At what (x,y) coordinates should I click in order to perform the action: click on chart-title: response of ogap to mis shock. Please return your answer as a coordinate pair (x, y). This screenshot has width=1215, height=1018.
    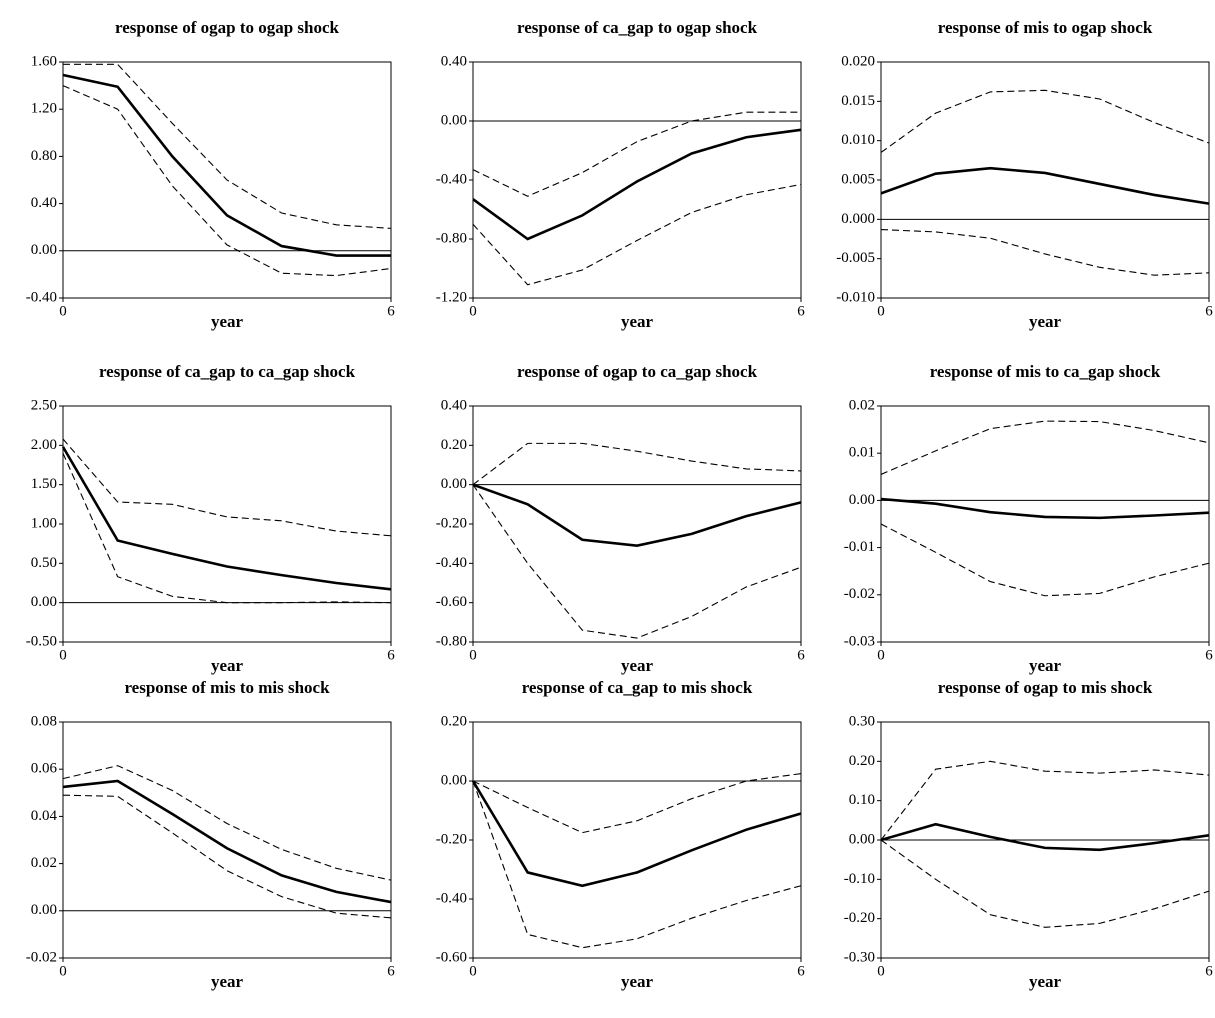
    Looking at the image, I should click on (1045, 687).